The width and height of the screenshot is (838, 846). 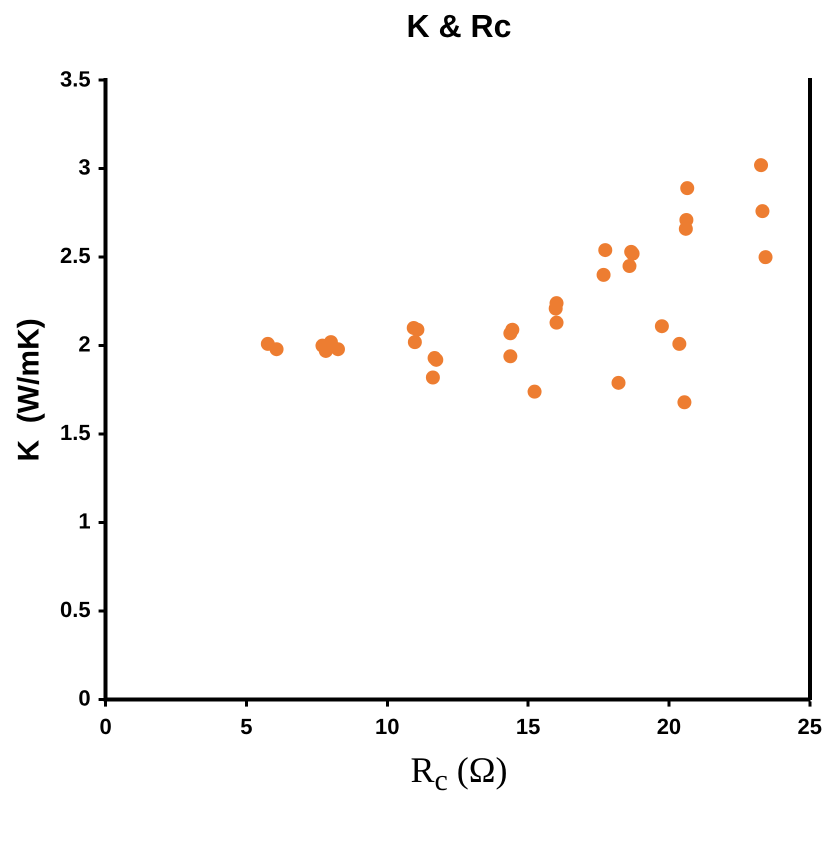 What do you see at coordinates (246, 726) in the screenshot?
I see `x-tick-label: 5` at bounding box center [246, 726].